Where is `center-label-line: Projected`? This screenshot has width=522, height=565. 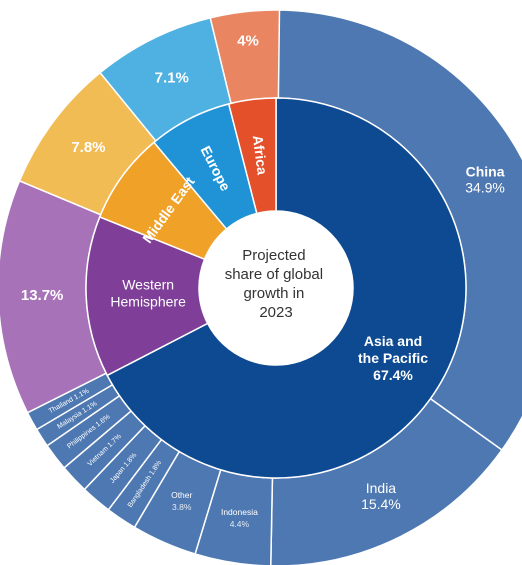 center-label-line: Projected is located at coordinates (273, 255).